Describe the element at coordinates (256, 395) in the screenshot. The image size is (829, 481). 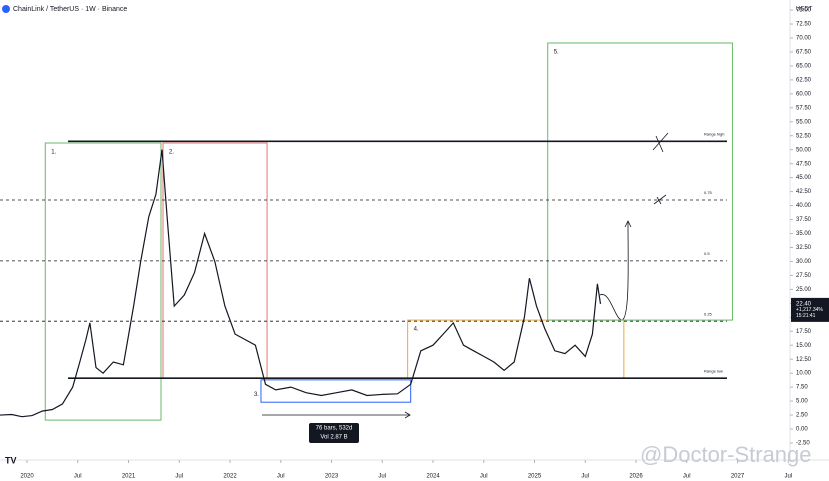
I see `zone-label: 3.` at that location.